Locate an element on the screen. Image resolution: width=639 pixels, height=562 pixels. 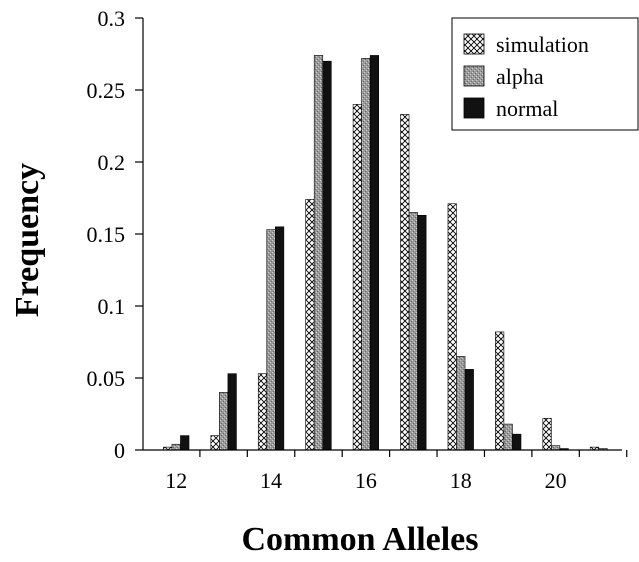
y-tick-label: 0.15 is located at coordinates (106, 234).